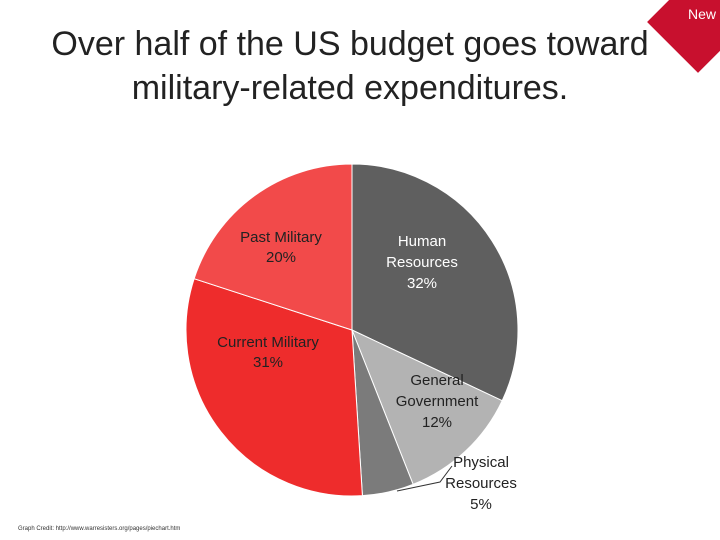  I want to click on pie-slice-current-military, so click(274, 387).